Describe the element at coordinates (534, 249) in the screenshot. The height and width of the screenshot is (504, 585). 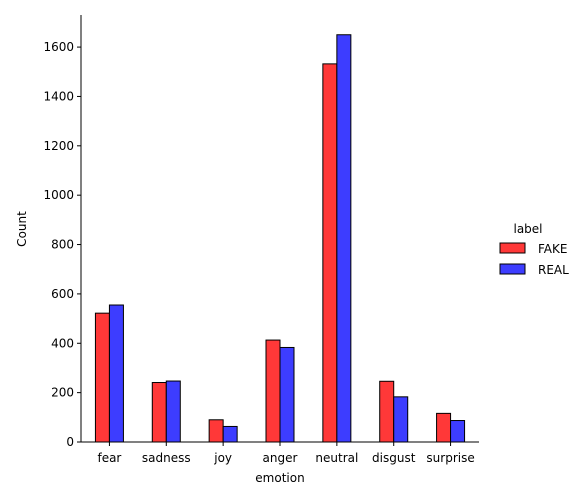
I see `legend: label FAKE REAL` at that location.